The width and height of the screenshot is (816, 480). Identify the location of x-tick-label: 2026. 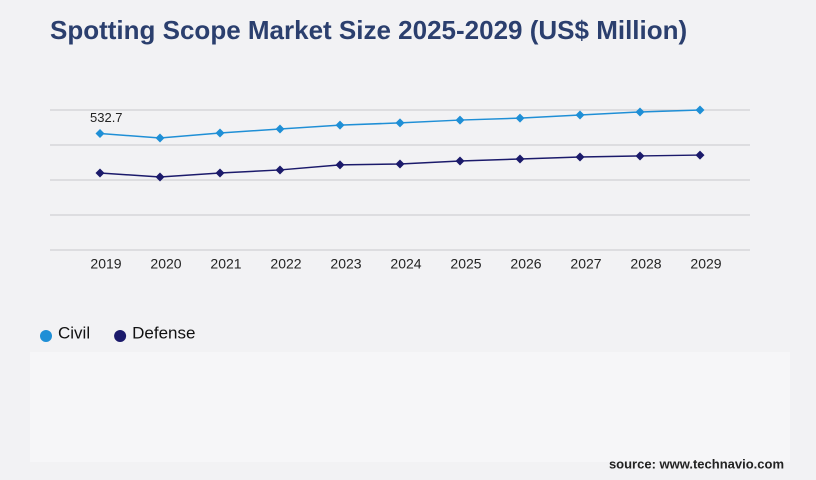
(525, 264).